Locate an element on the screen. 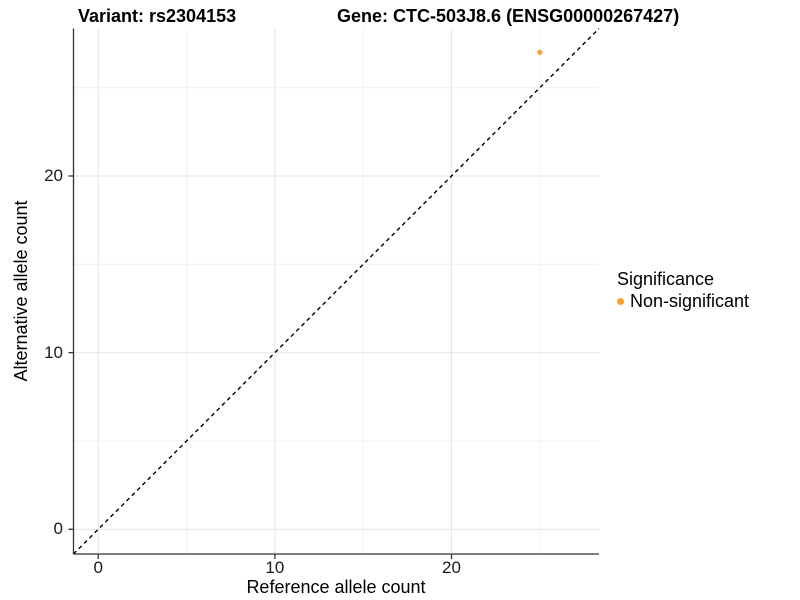 This screenshot has width=800, height=600. legend: Significance Non-significant is located at coordinates (683, 290).